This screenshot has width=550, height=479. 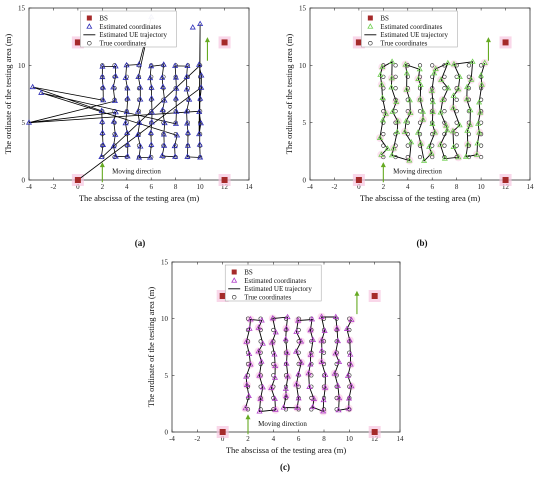 I want to click on estimate-halo, so click(x=245, y=408).